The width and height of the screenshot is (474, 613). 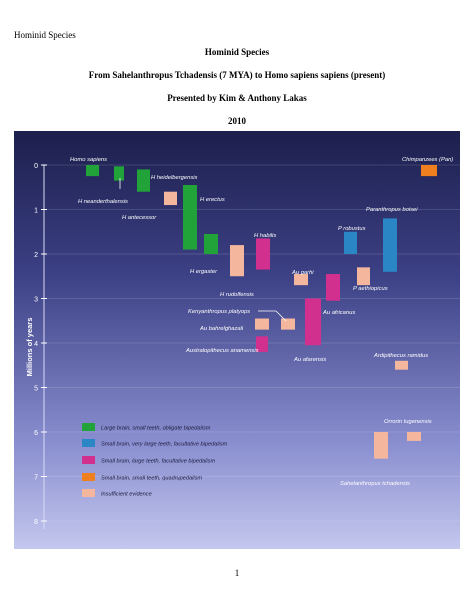 What do you see at coordinates (237, 295) in the screenshot?
I see `species-label-h-rudolfensis: H rudolfensis` at bounding box center [237, 295].